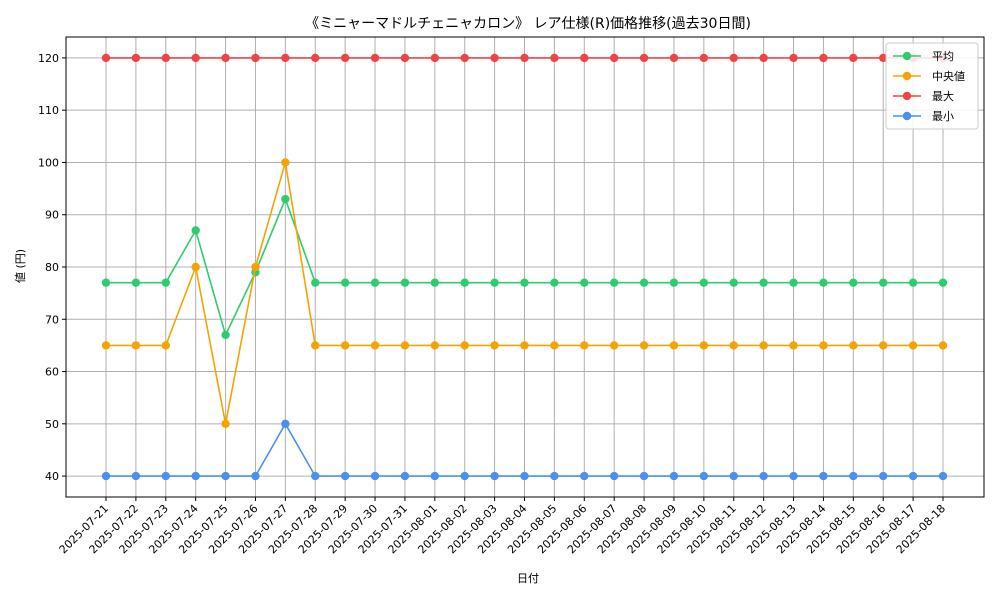 This screenshot has height=600, width=1000. I want to click on y-axis-label: 値 (円), so click(20, 266).